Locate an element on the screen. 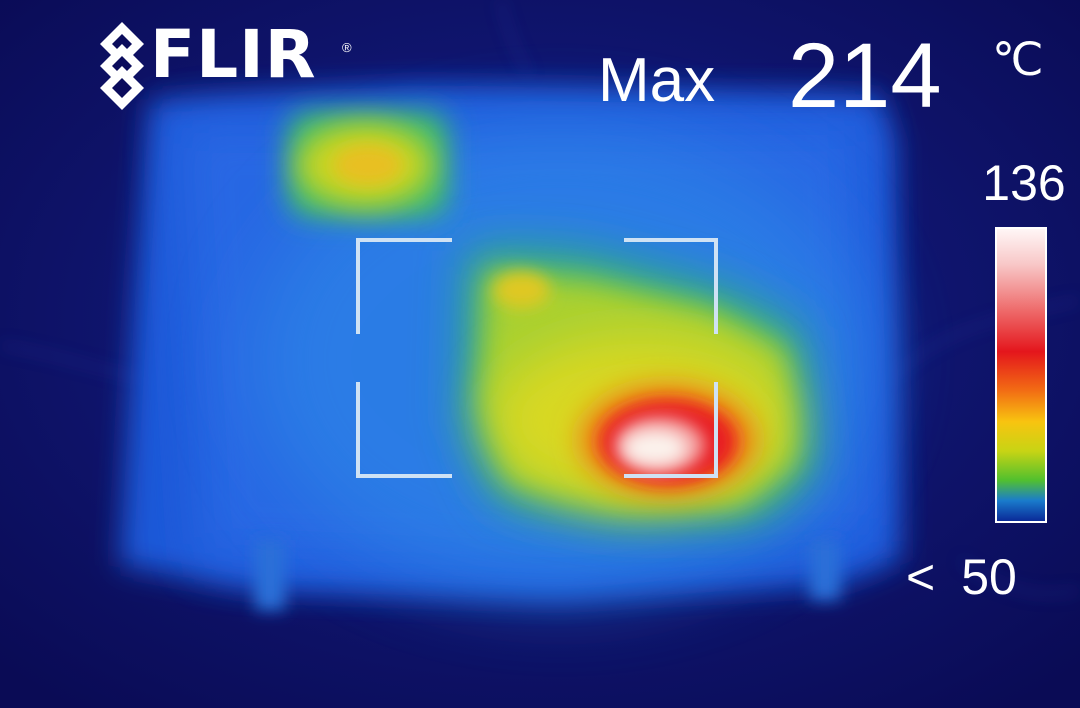 The height and width of the screenshot is (708, 1080). max-label: Max is located at coordinates (657, 80).